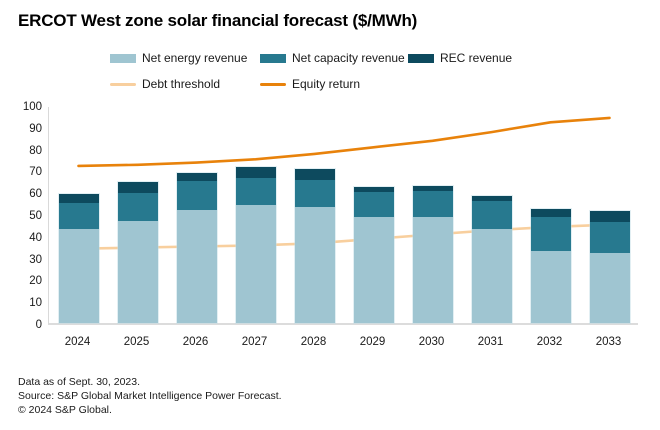 The width and height of the screenshot is (660, 430). What do you see at coordinates (21, 216) in the screenshot?
I see `y-axis: 0 10 20 30 40 50 60 70 80 90 100` at bounding box center [21, 216].